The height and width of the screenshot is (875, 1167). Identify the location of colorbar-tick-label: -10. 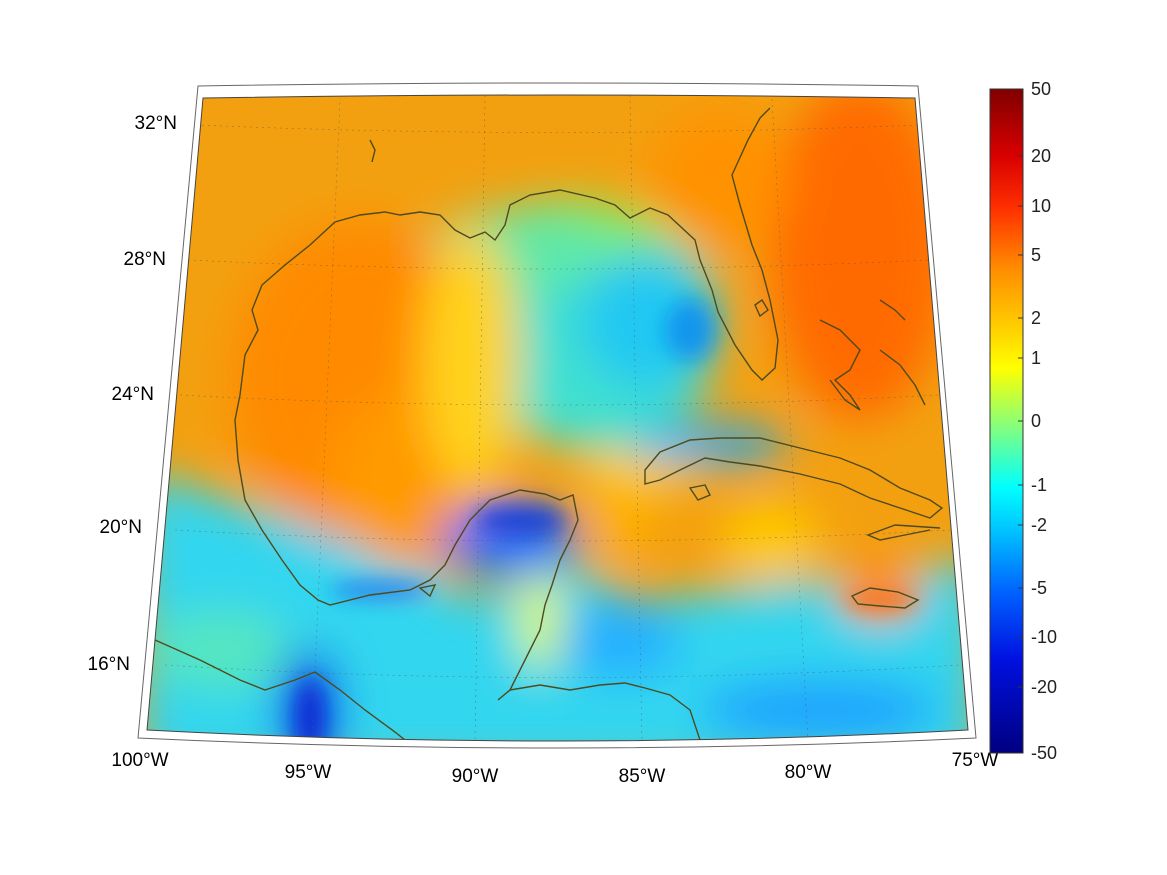
(1044, 637).